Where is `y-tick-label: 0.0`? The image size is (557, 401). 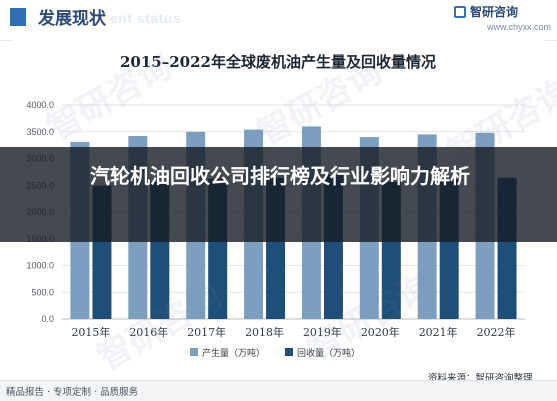
y-tick-label: 0.0 is located at coordinates (47, 319).